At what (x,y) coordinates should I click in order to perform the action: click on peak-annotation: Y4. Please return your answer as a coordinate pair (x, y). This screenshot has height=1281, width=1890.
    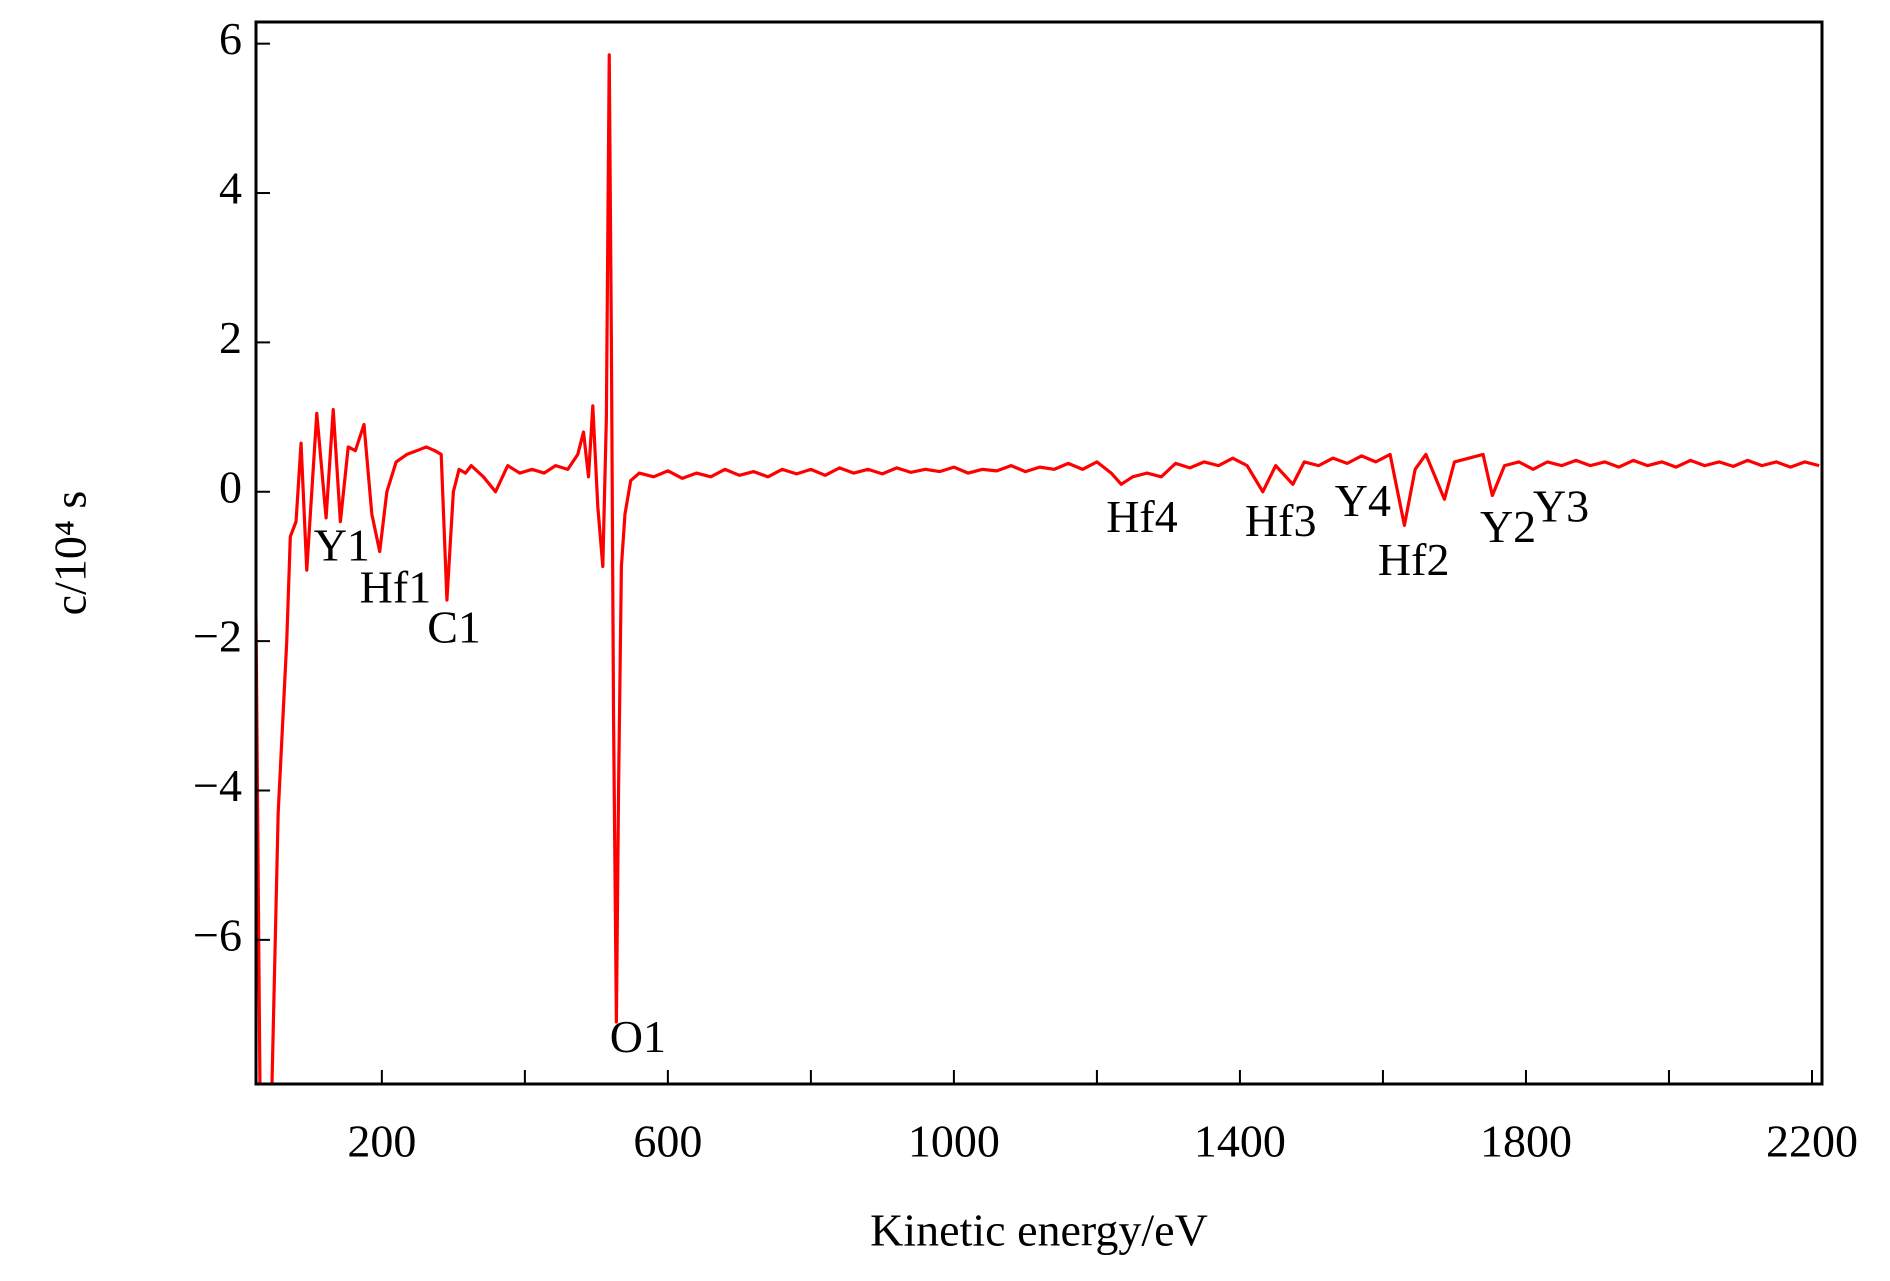
    Looking at the image, I should click on (1363, 500).